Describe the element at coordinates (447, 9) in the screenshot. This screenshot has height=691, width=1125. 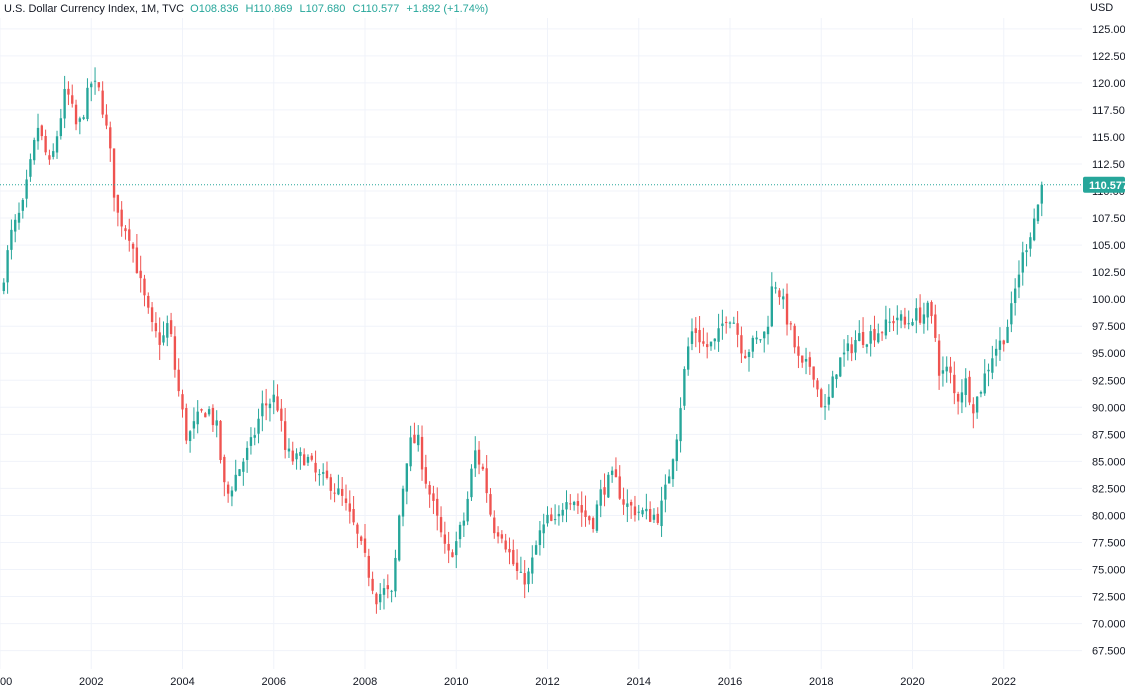
I see `change-value: +1.892 (+1.74%)` at that location.